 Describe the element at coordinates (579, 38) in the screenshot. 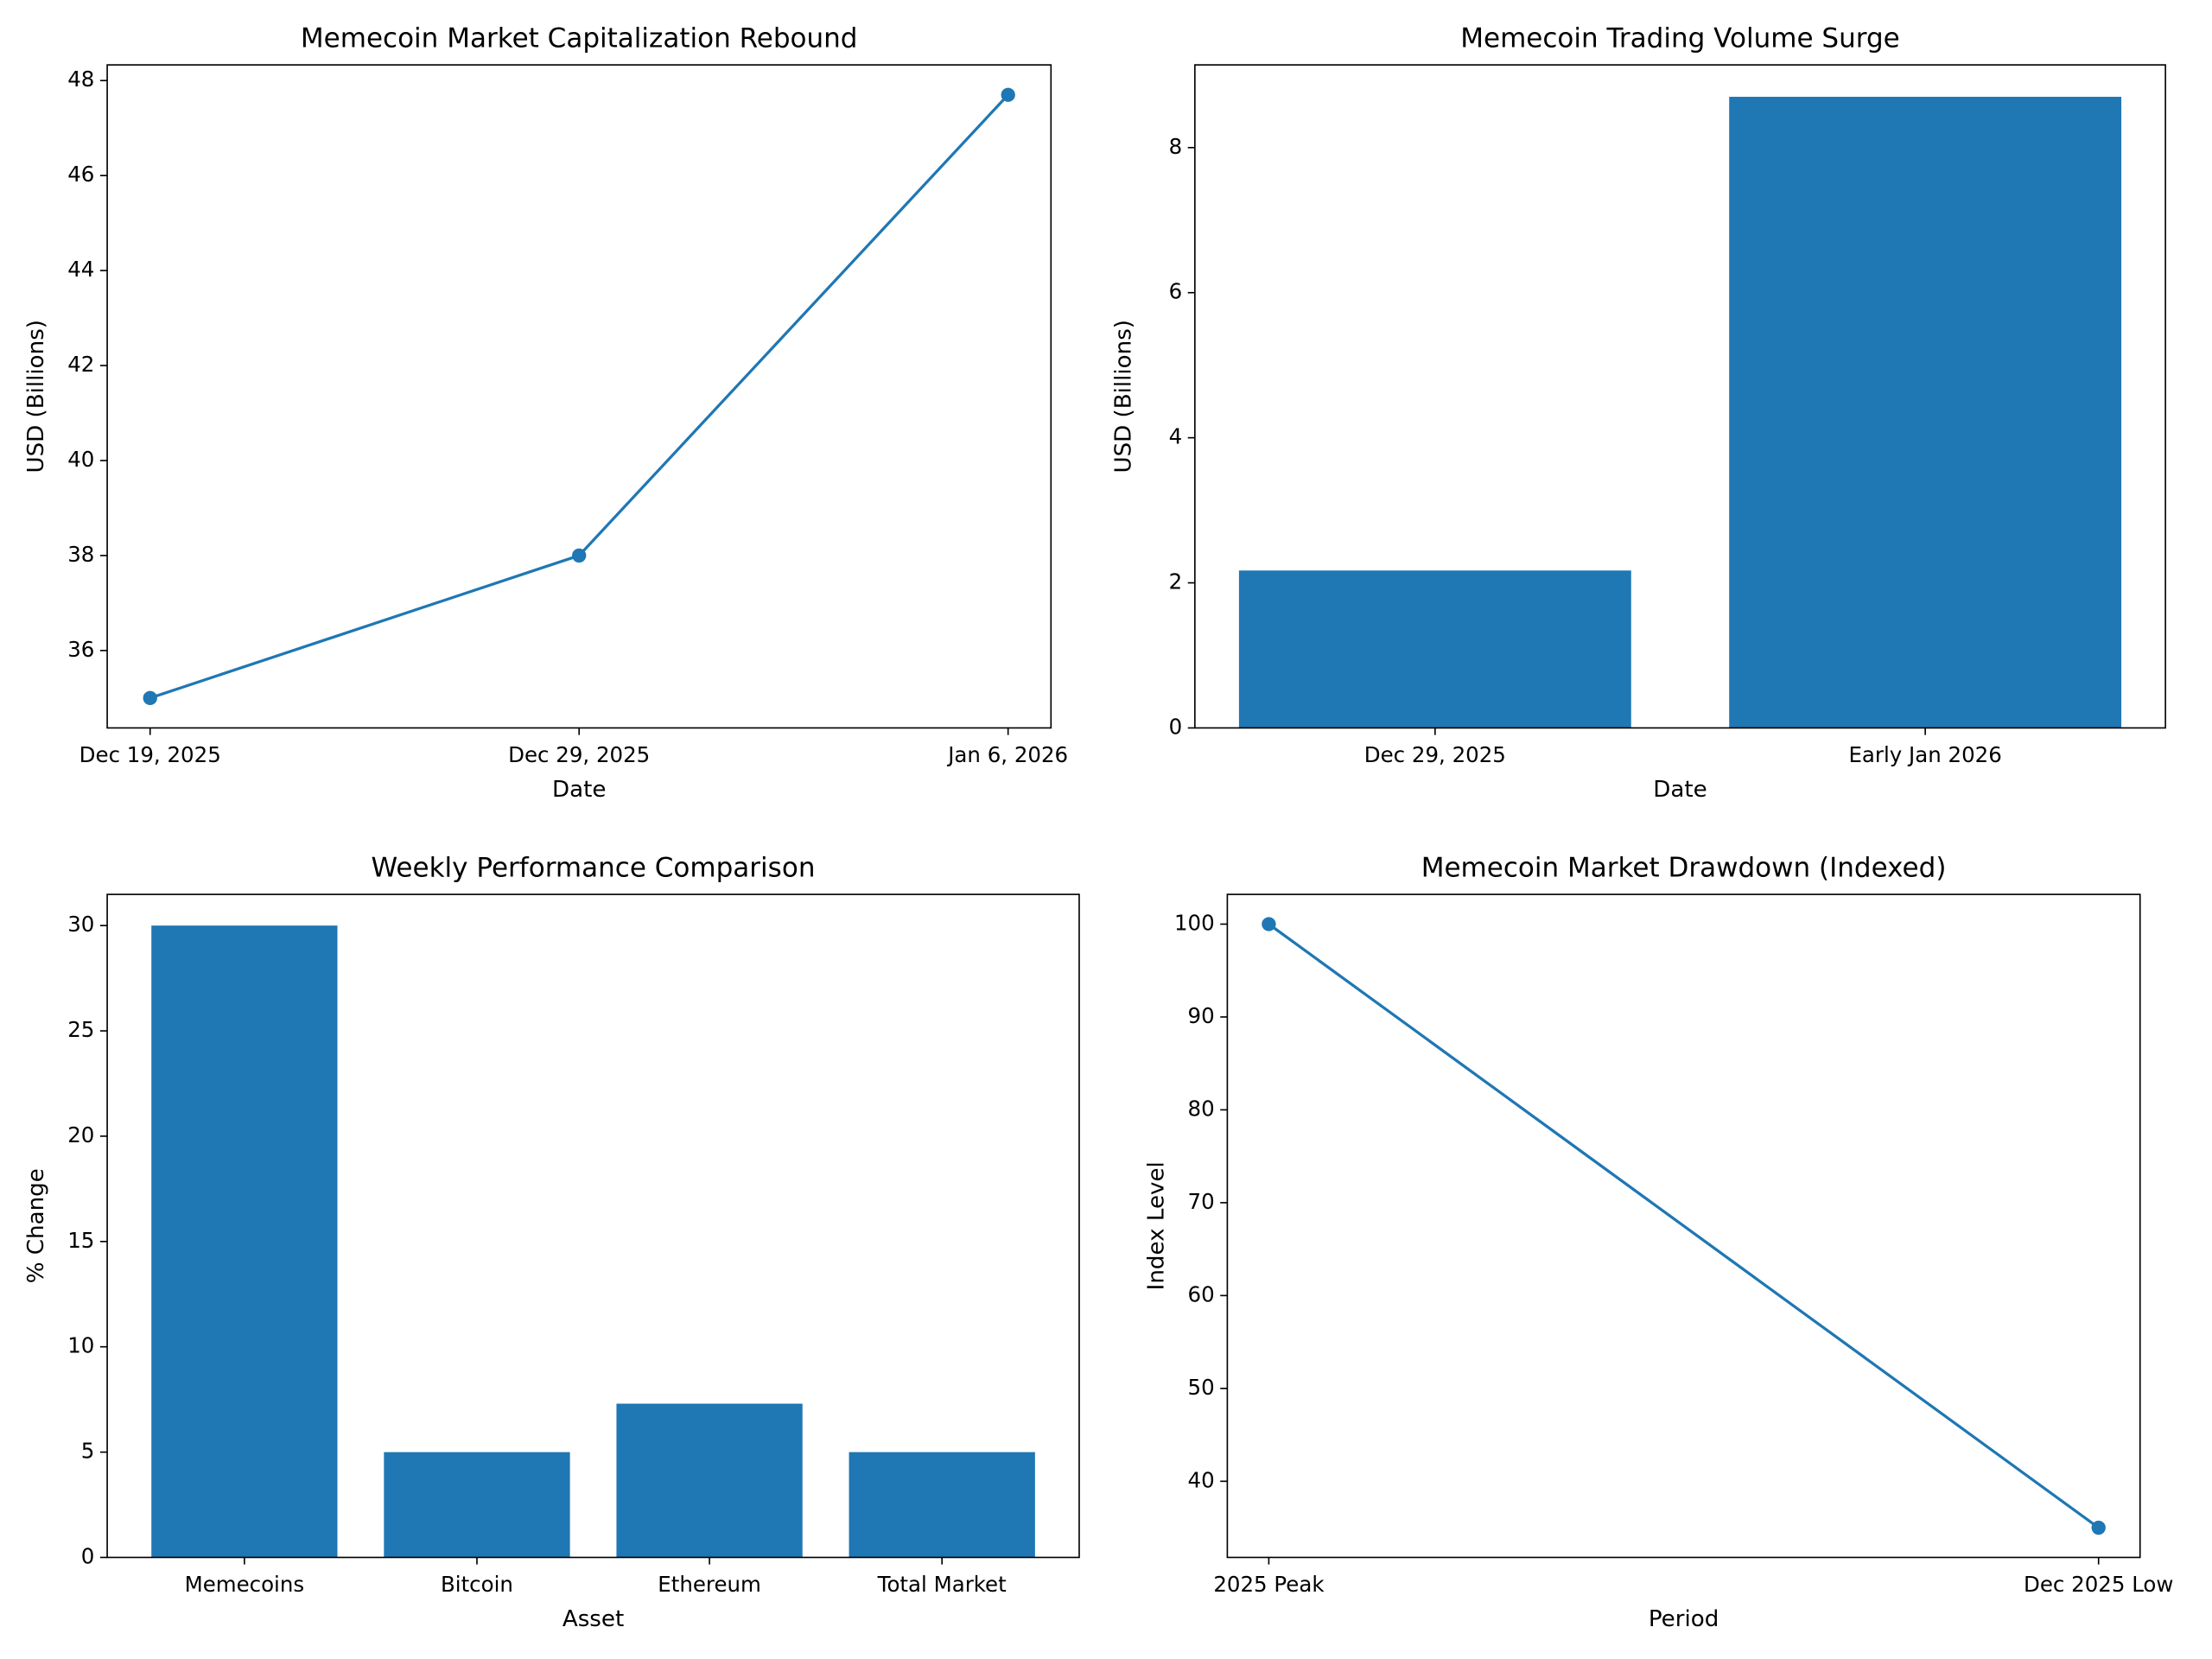

I see `chart-title: Memecoin Market Capitalization Rebound` at that location.